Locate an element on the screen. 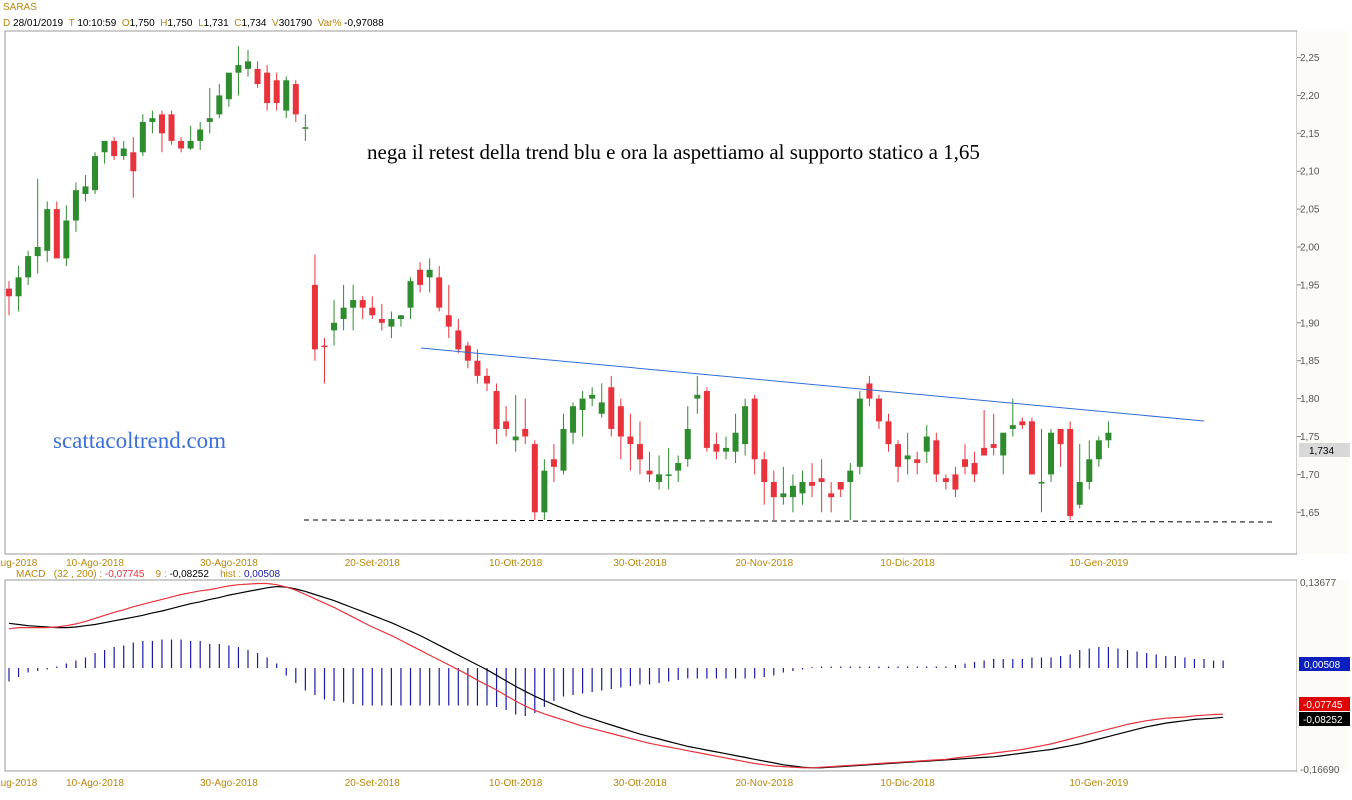  hist-value-box is located at coordinates (1324, 664).